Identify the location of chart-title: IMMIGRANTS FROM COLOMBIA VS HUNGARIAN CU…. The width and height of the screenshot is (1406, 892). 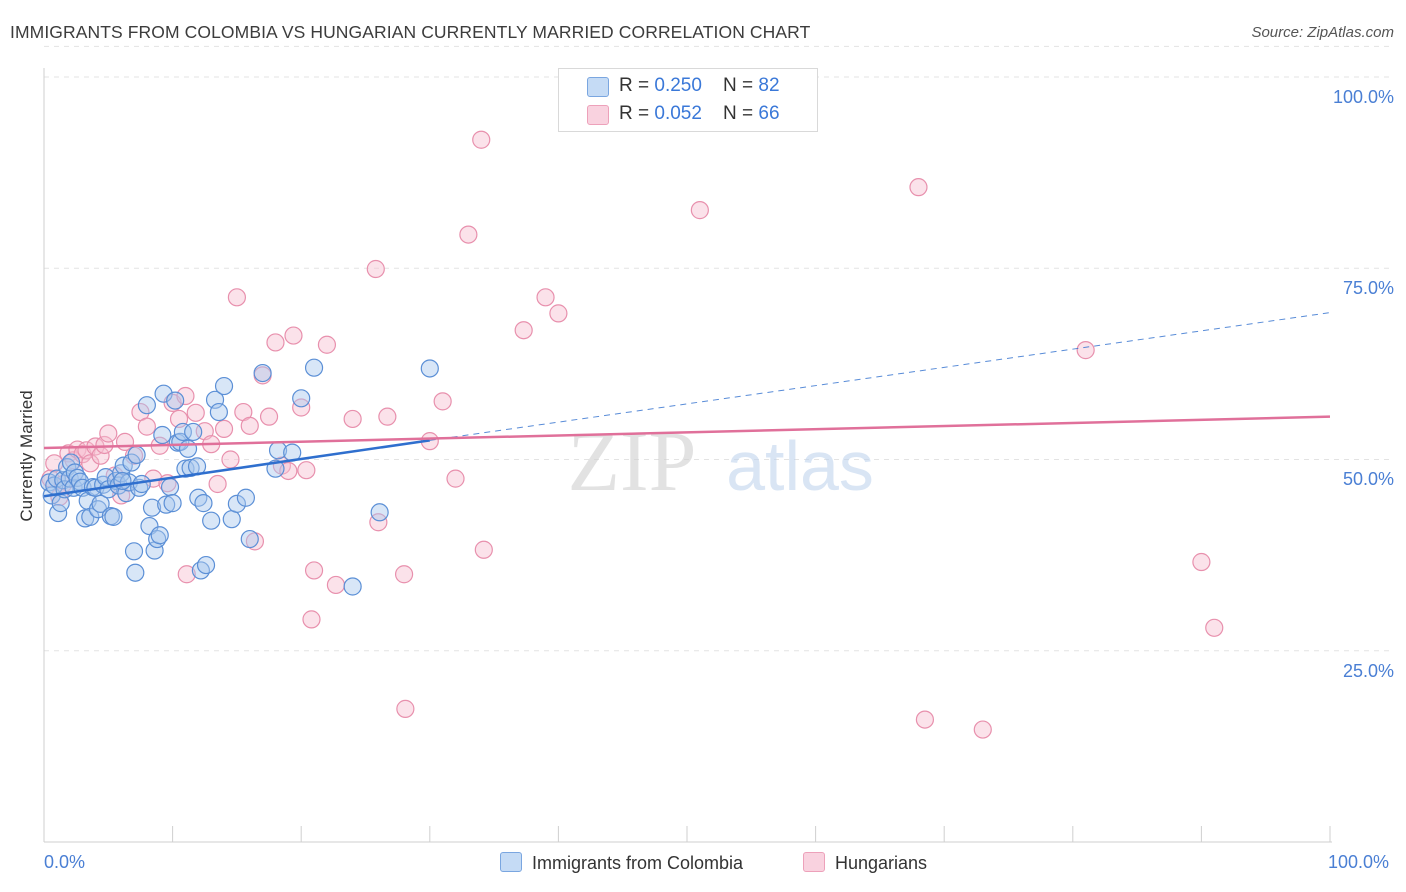
(410, 32).